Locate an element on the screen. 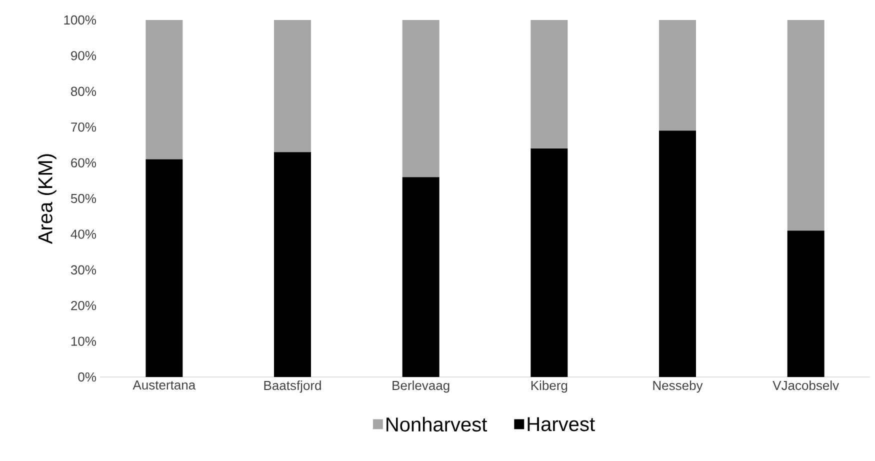 The image size is (875, 461). y-tick-label: 90% is located at coordinates (83, 55).